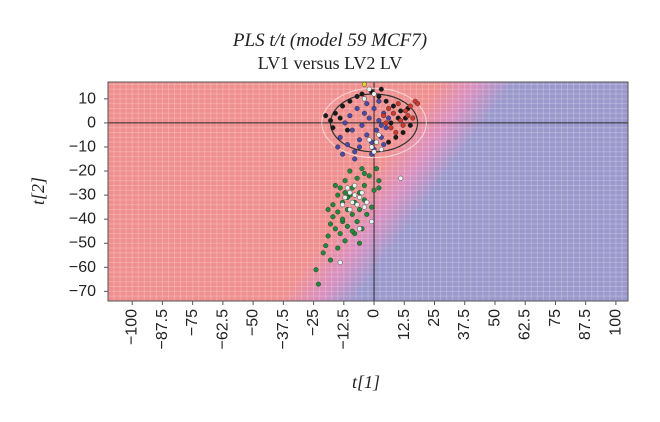  What do you see at coordinates (330, 40) in the screenshot?
I see `chart-title: PLS t/t (model 59 MCF7)` at bounding box center [330, 40].